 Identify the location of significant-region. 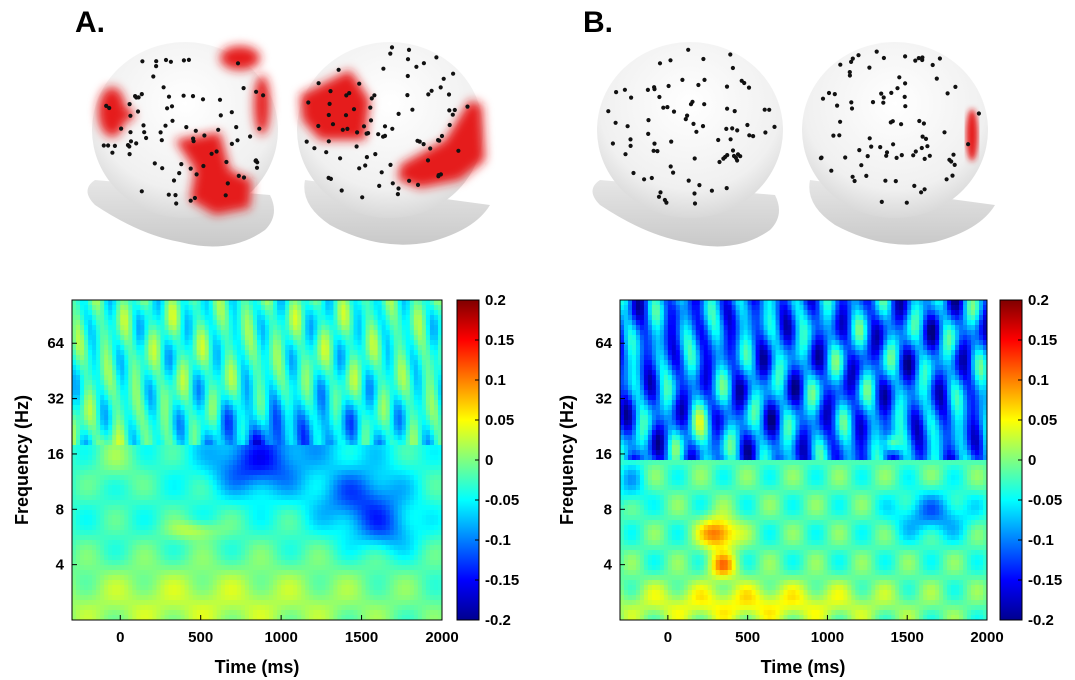
(184, 130).